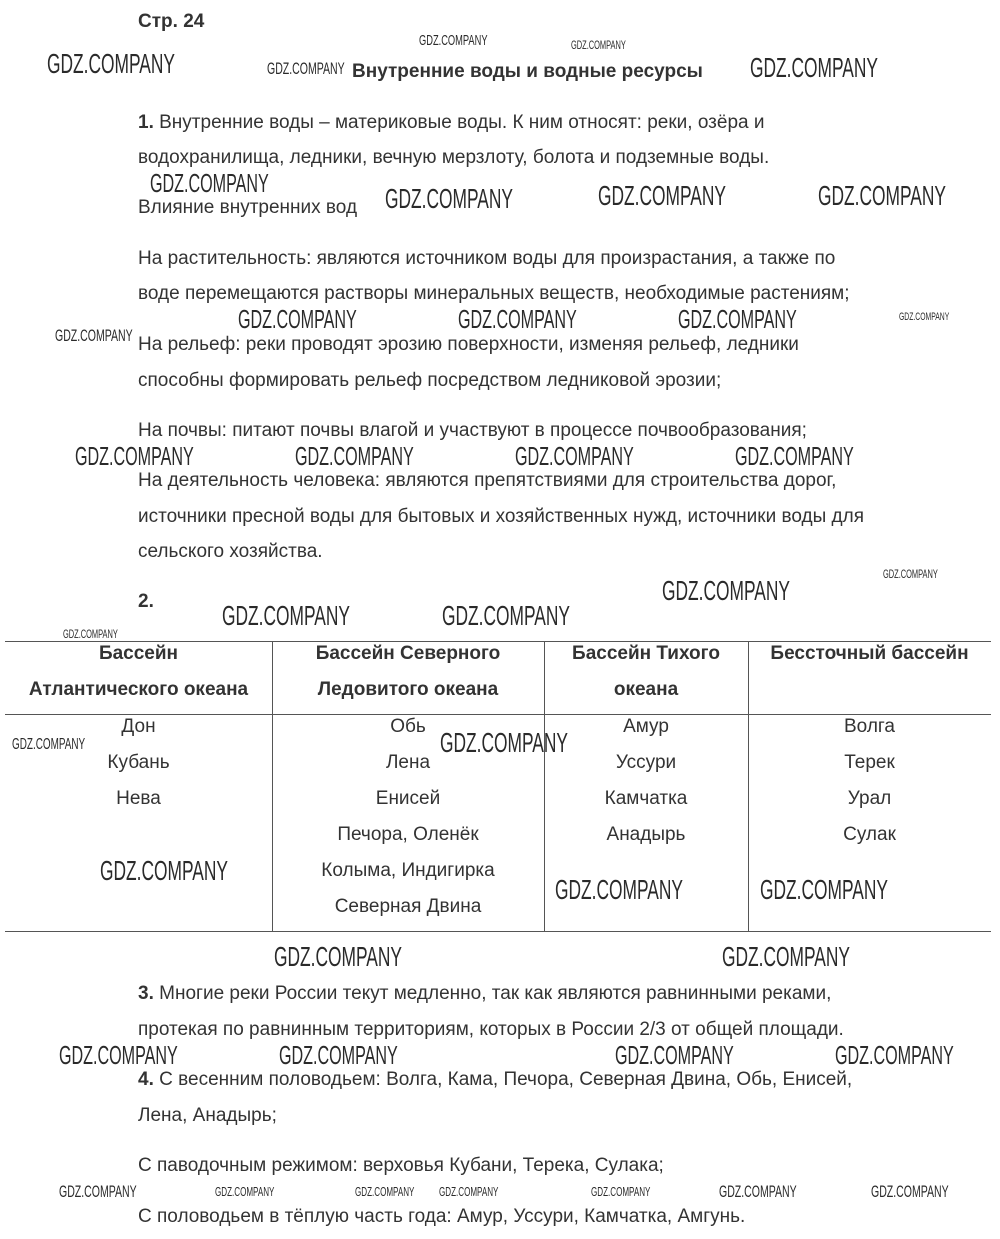  Describe the element at coordinates (138, 762) in the screenshot. I see `table-cell: Кубань` at that location.